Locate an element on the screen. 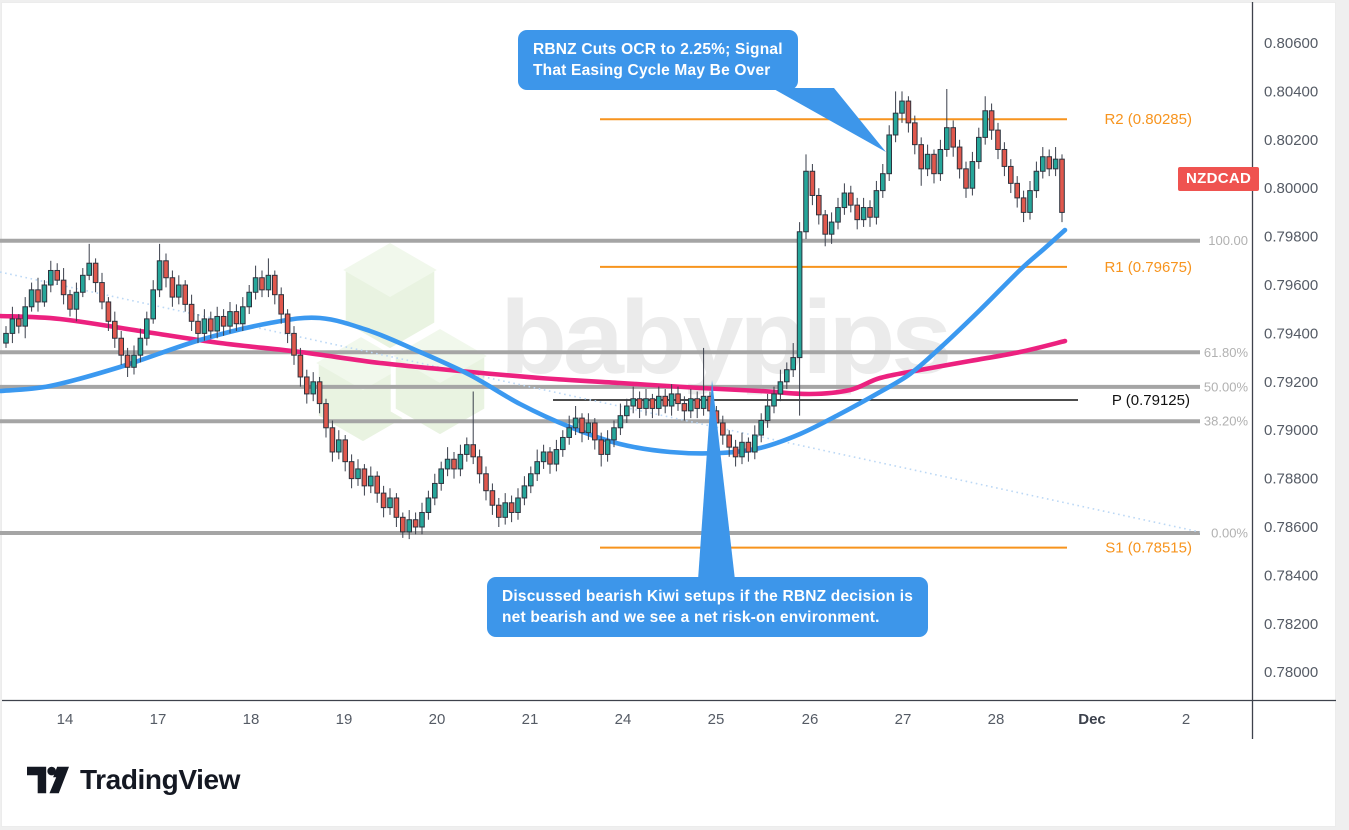 Image resolution: width=1349 pixels, height=830 pixels. time-tick: 17 is located at coordinates (158, 719).